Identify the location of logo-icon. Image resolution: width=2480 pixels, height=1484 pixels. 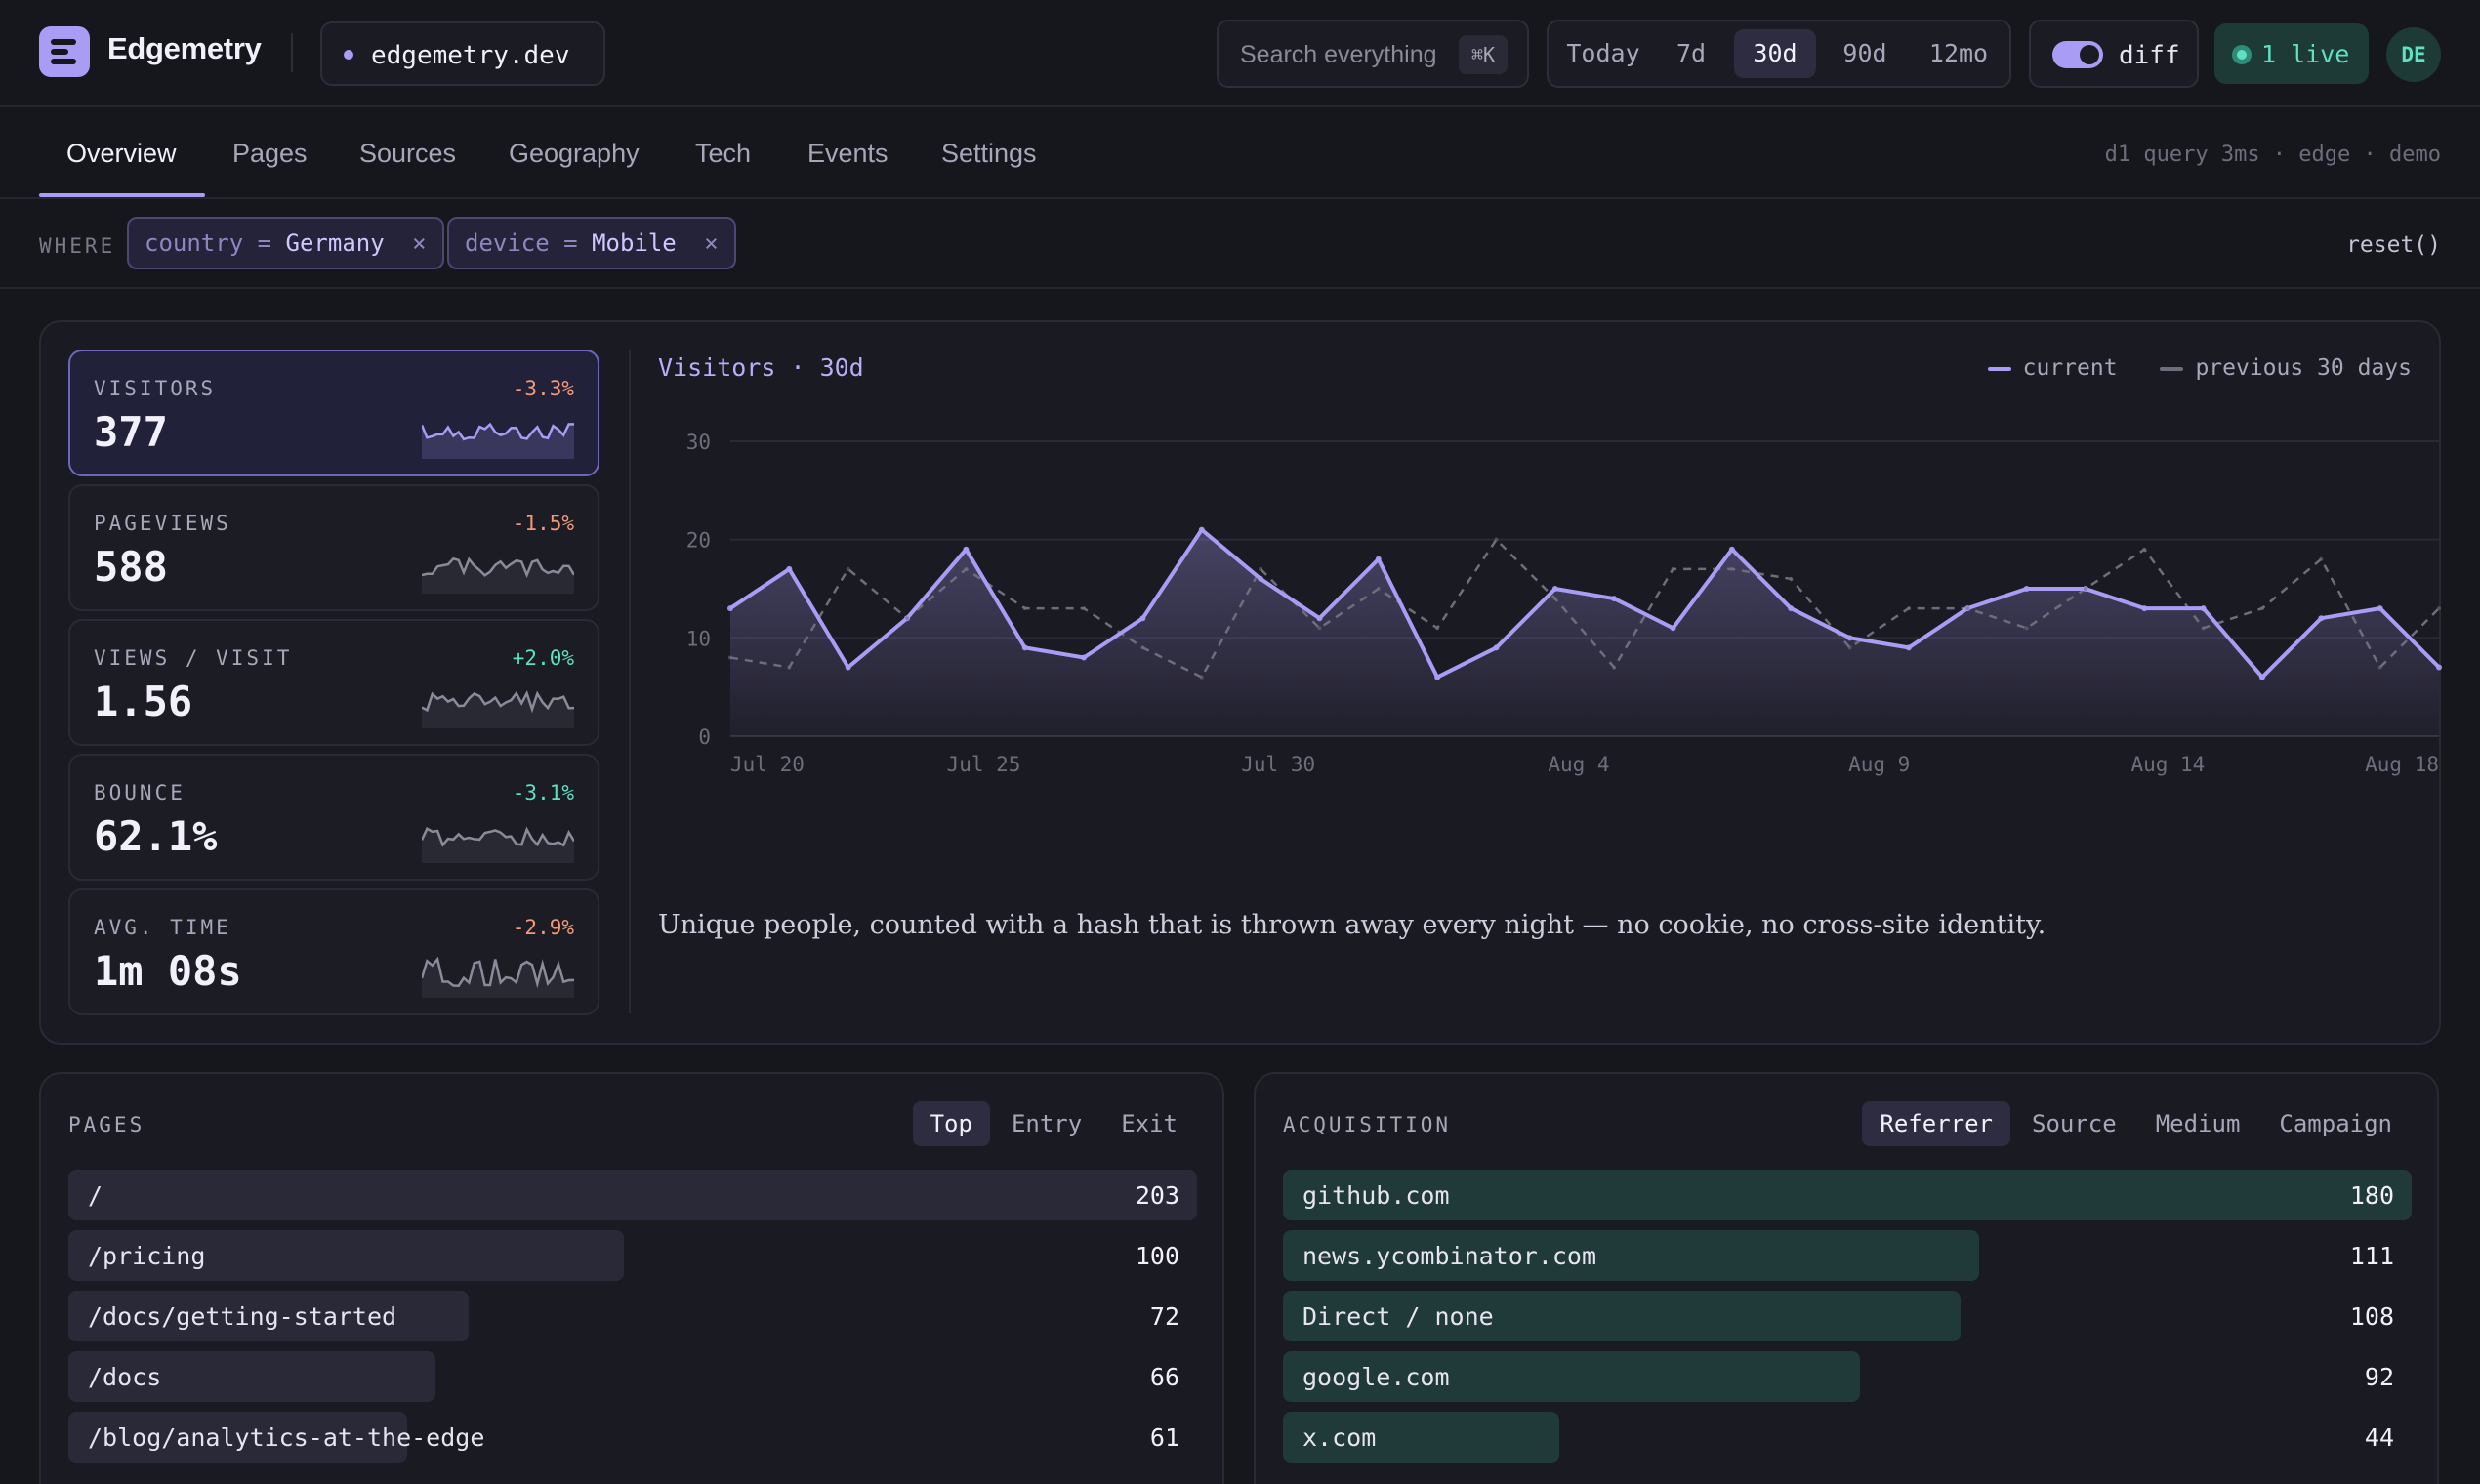
(64, 52).